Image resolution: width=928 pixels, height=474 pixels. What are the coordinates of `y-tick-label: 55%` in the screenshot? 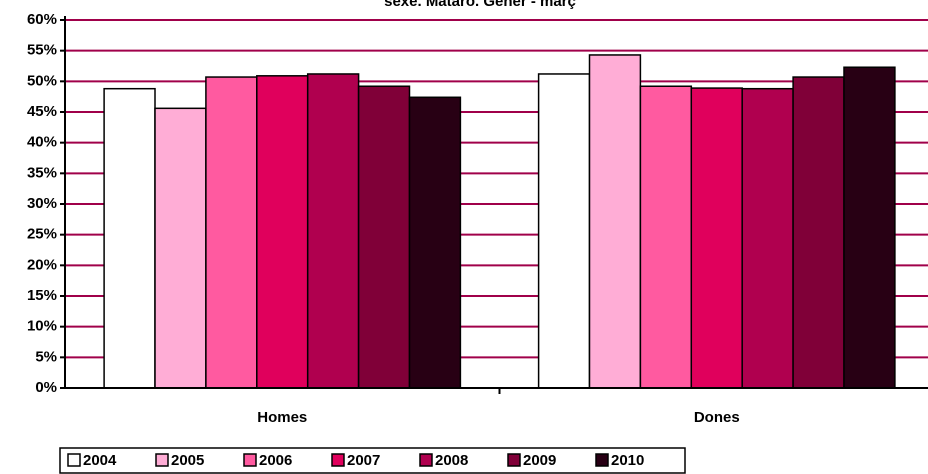 It's located at (42, 50).